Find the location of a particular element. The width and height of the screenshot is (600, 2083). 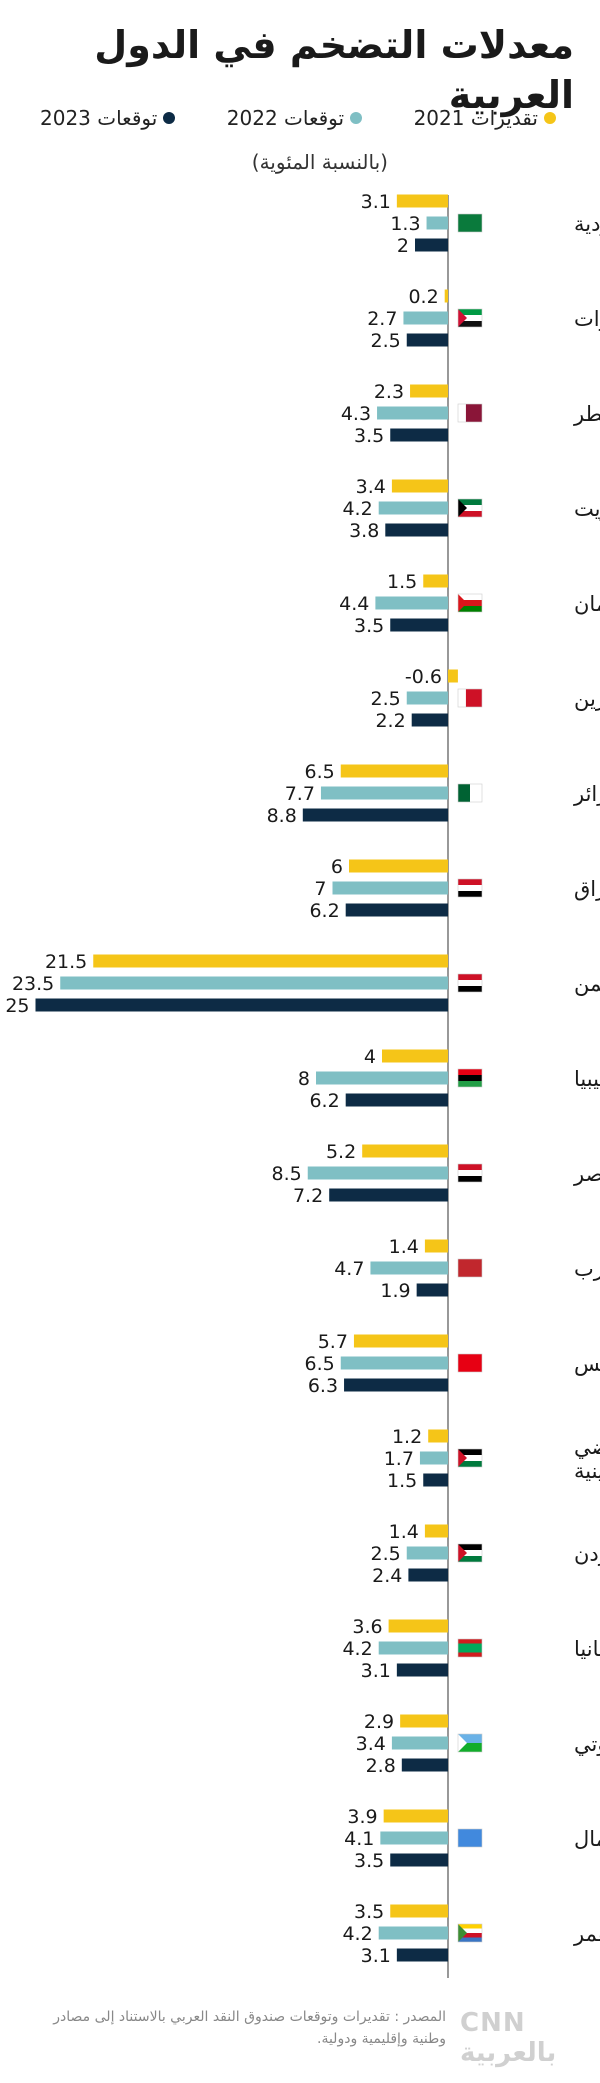

value-label-0-2: 2 is located at coordinates (403, 246).